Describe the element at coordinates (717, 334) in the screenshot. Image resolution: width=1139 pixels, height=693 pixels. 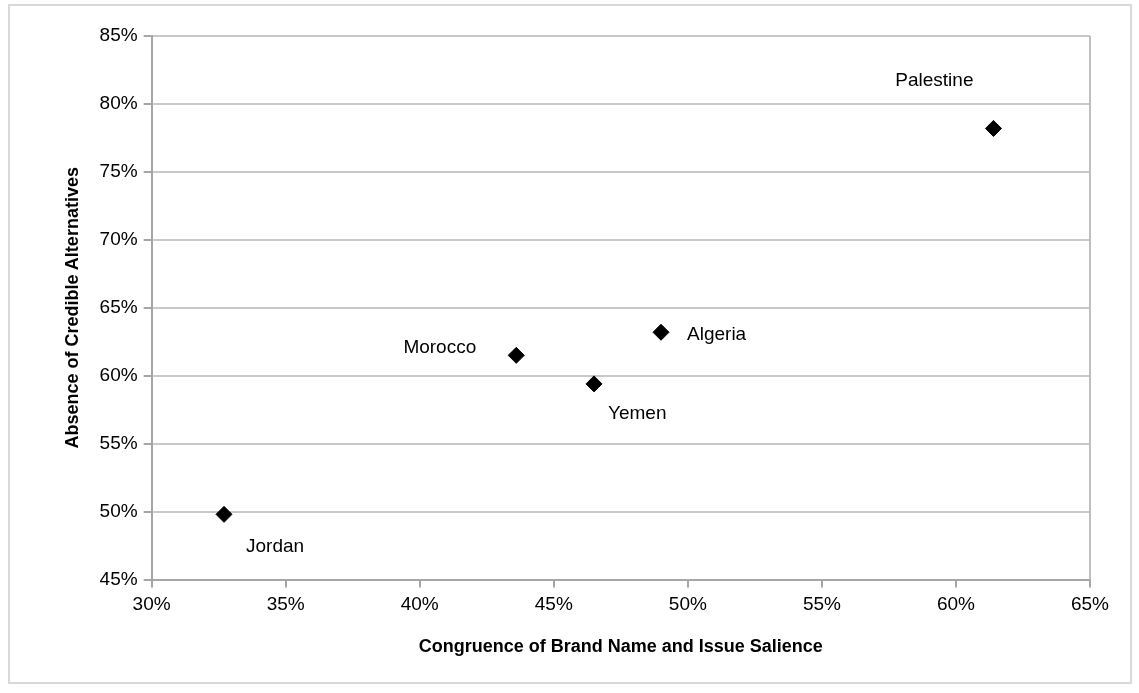
I see `annotation: Algeria` at that location.